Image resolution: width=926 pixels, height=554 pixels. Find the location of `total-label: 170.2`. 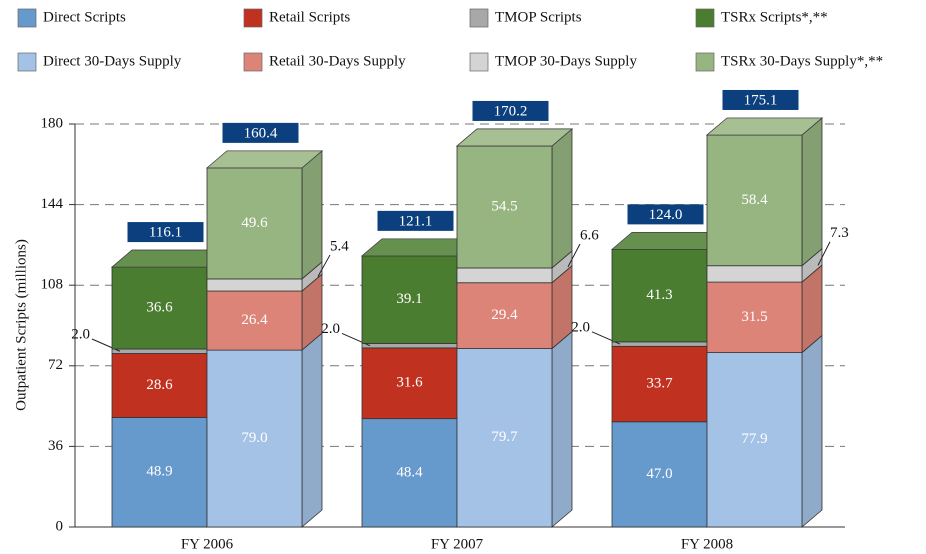

total-label: 170.2 is located at coordinates (511, 111).